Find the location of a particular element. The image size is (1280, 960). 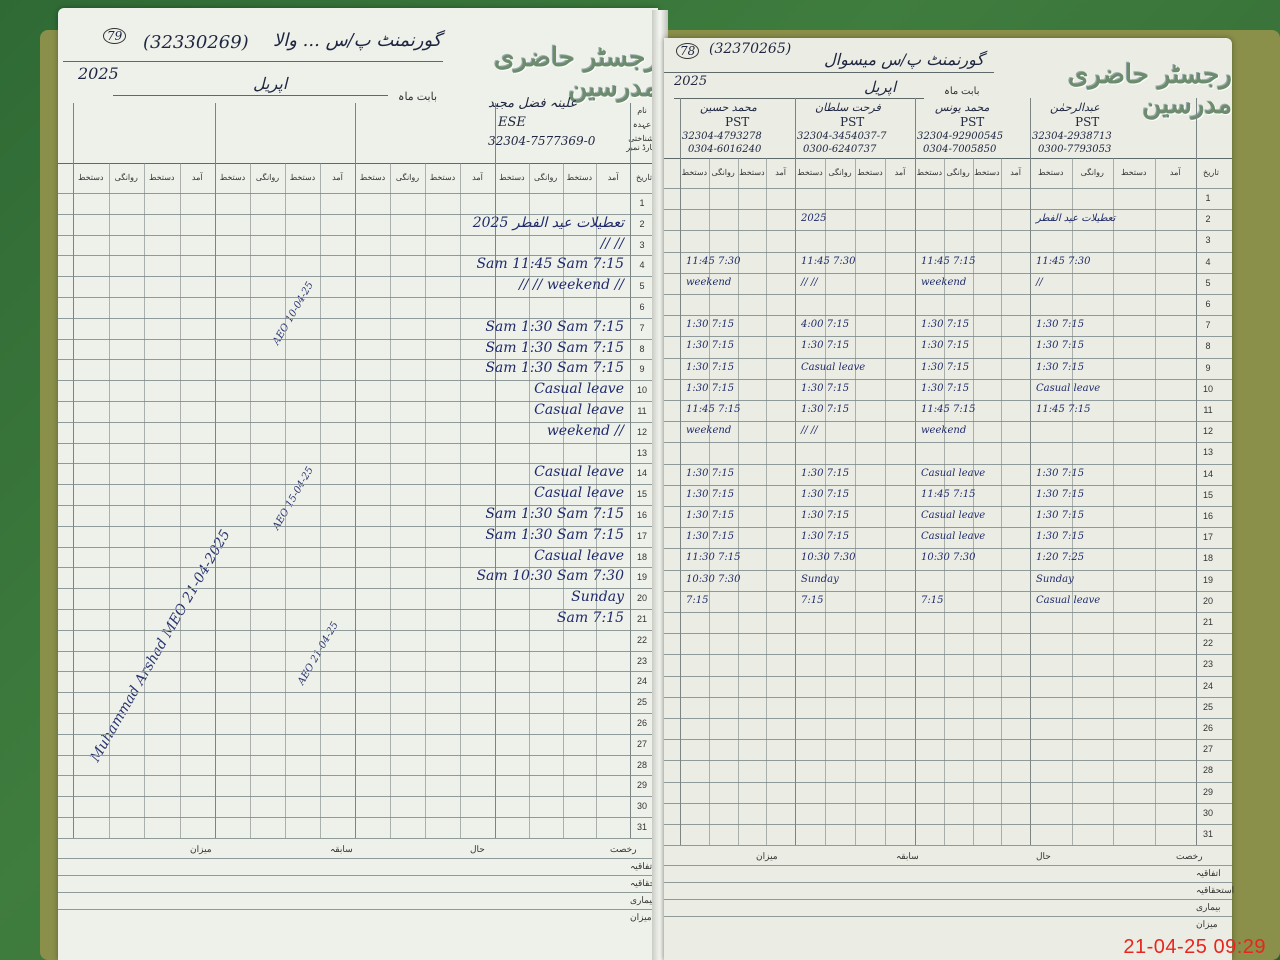

summary-header: سابقہ is located at coordinates (341, 848).